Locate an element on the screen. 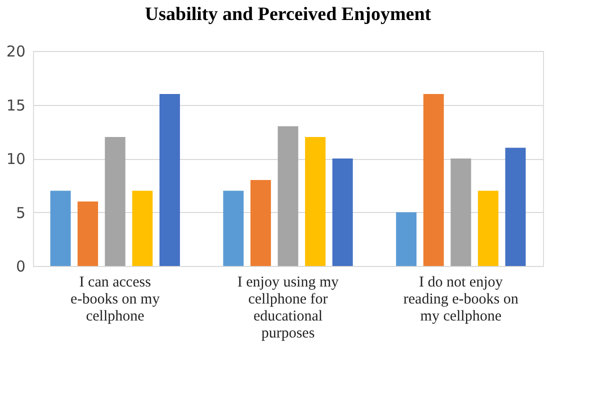 This screenshot has height=400, width=594. chart-title: Usability and Perceived Enjoyment is located at coordinates (288, 14).